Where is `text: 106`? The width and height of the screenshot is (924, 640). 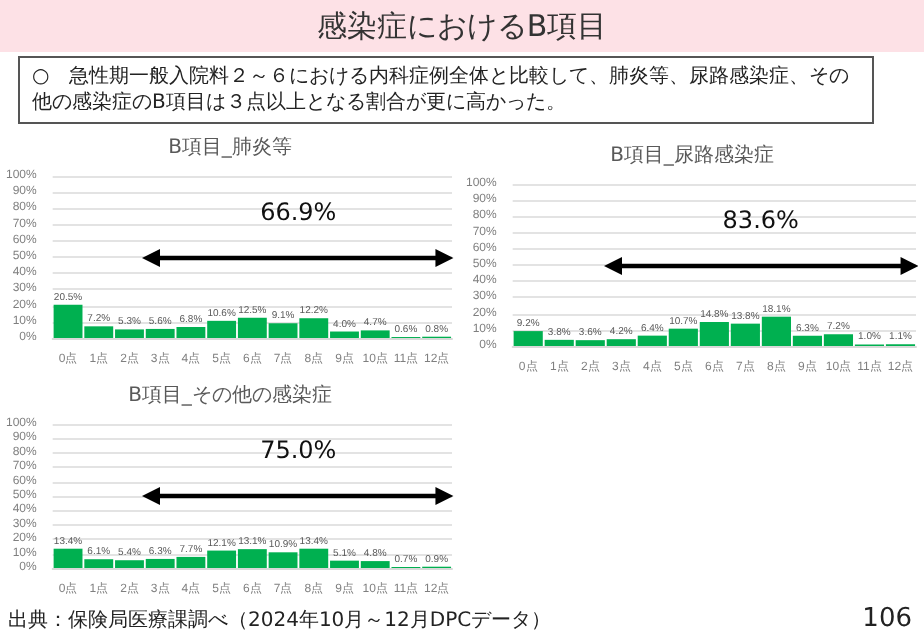 text: 106 is located at coordinates (887, 619).